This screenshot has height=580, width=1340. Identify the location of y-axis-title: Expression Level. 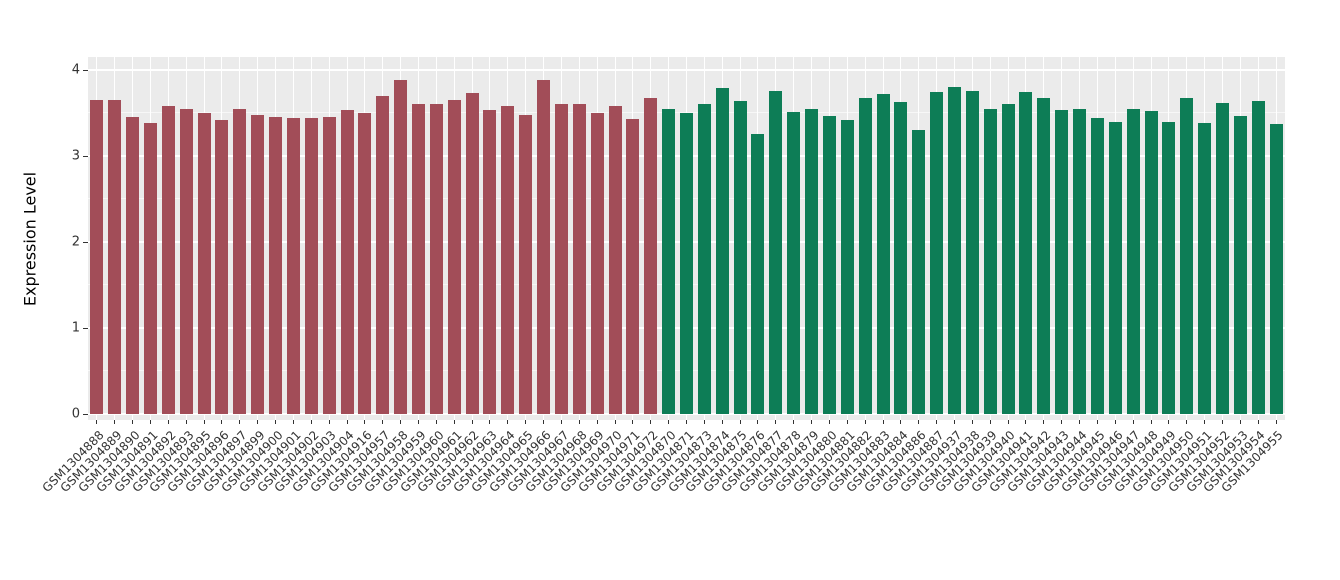
(30, 238).